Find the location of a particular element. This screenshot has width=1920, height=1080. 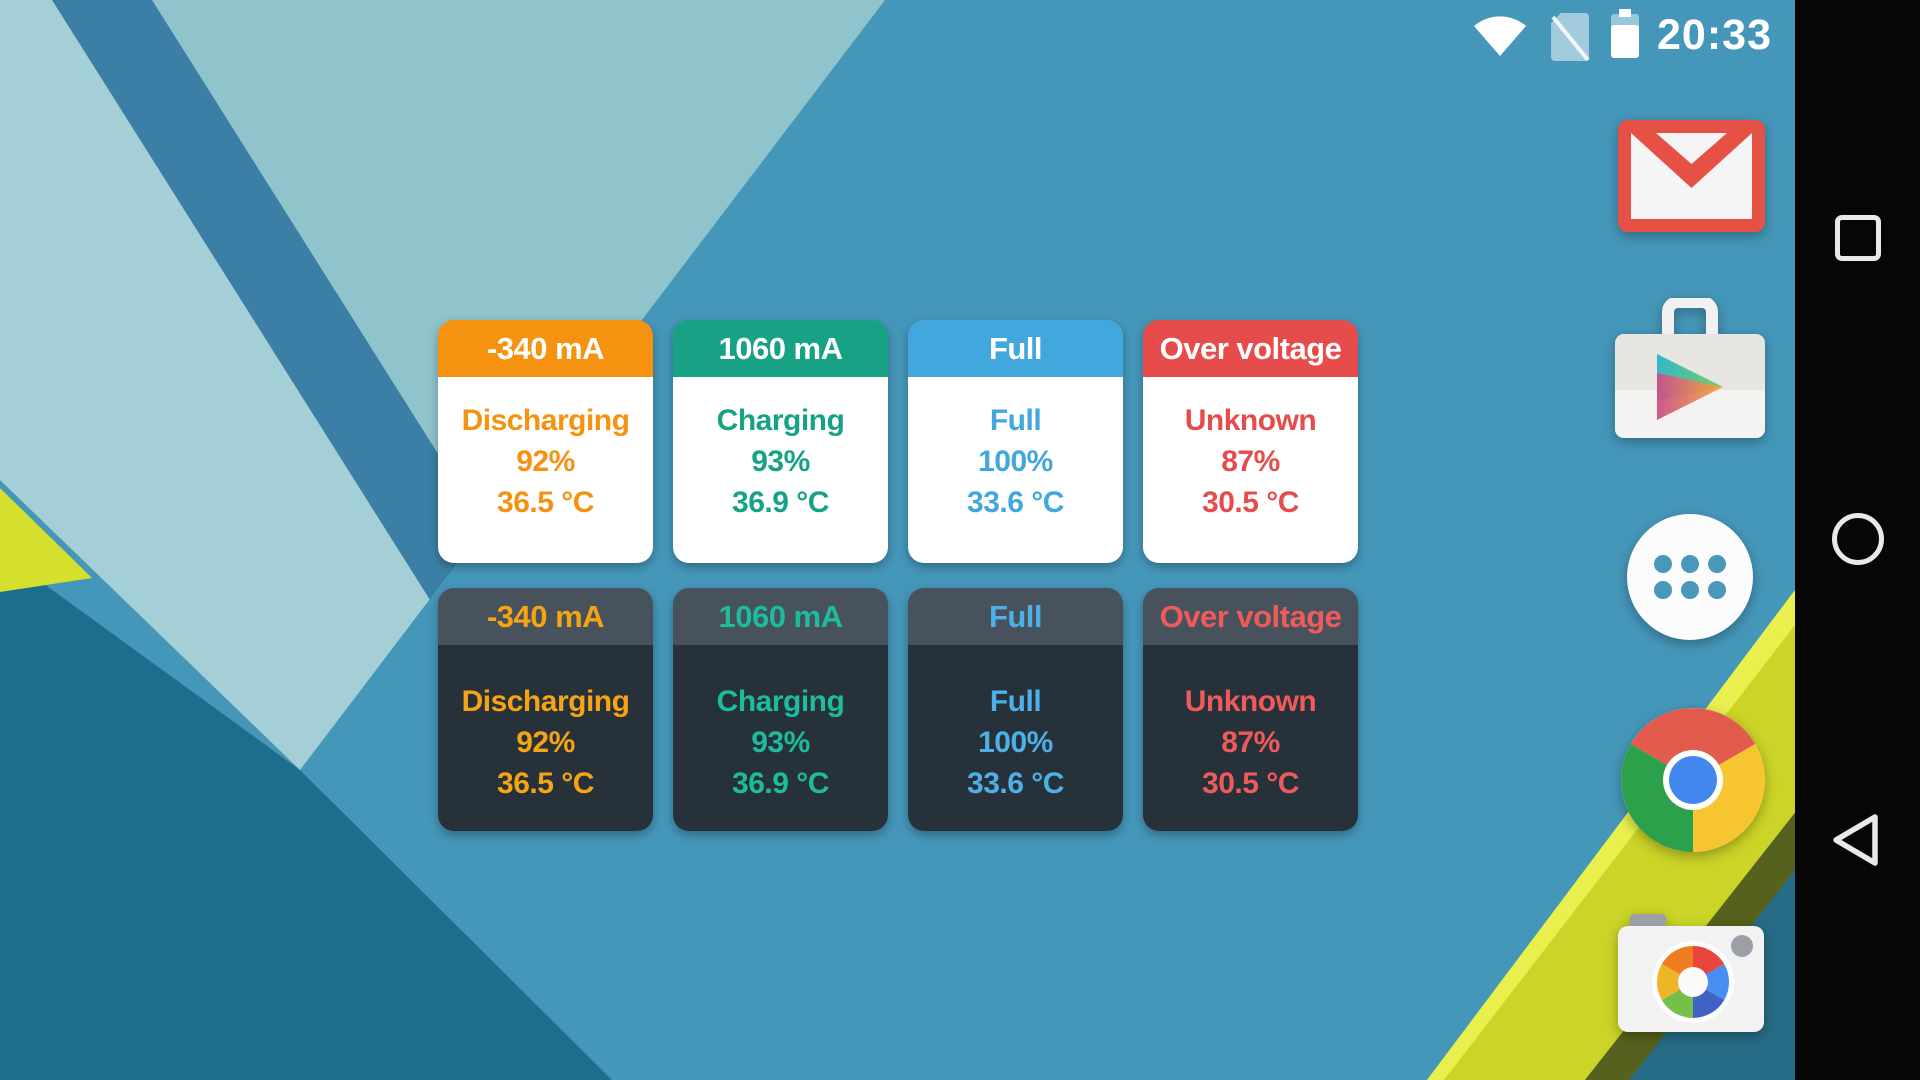

gmail-icon is located at coordinates (1691, 176).